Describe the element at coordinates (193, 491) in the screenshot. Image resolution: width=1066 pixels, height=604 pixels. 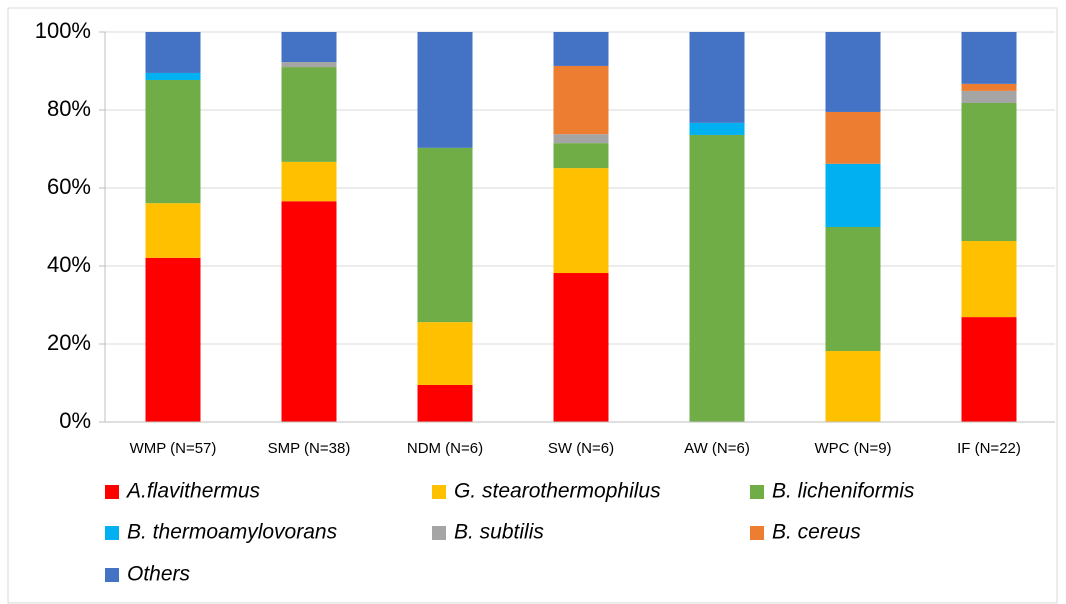
I see `legend-label: A.flavithermus` at that location.